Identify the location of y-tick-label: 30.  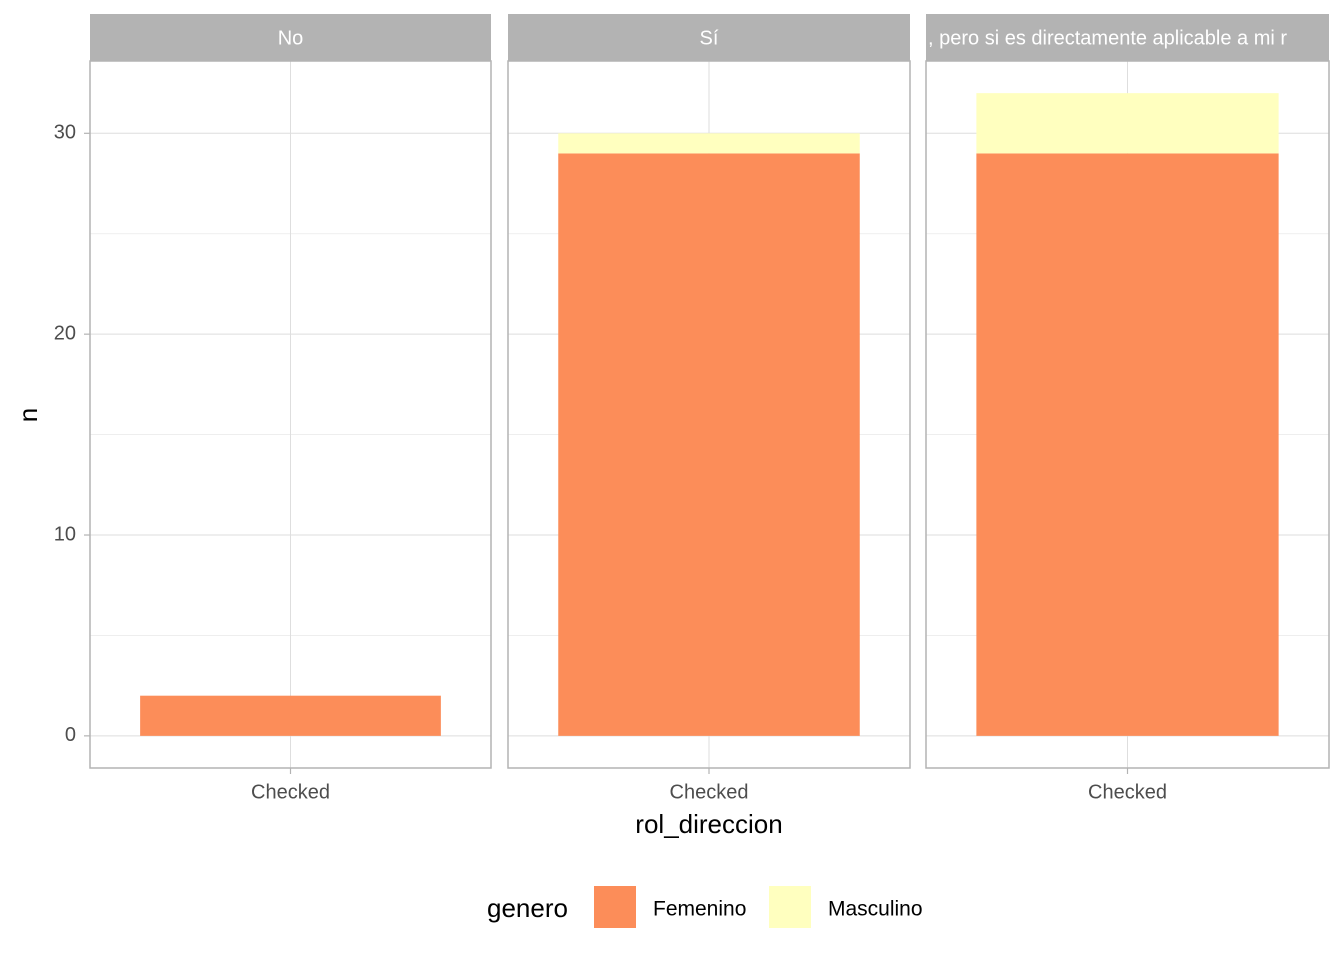
(65, 133).